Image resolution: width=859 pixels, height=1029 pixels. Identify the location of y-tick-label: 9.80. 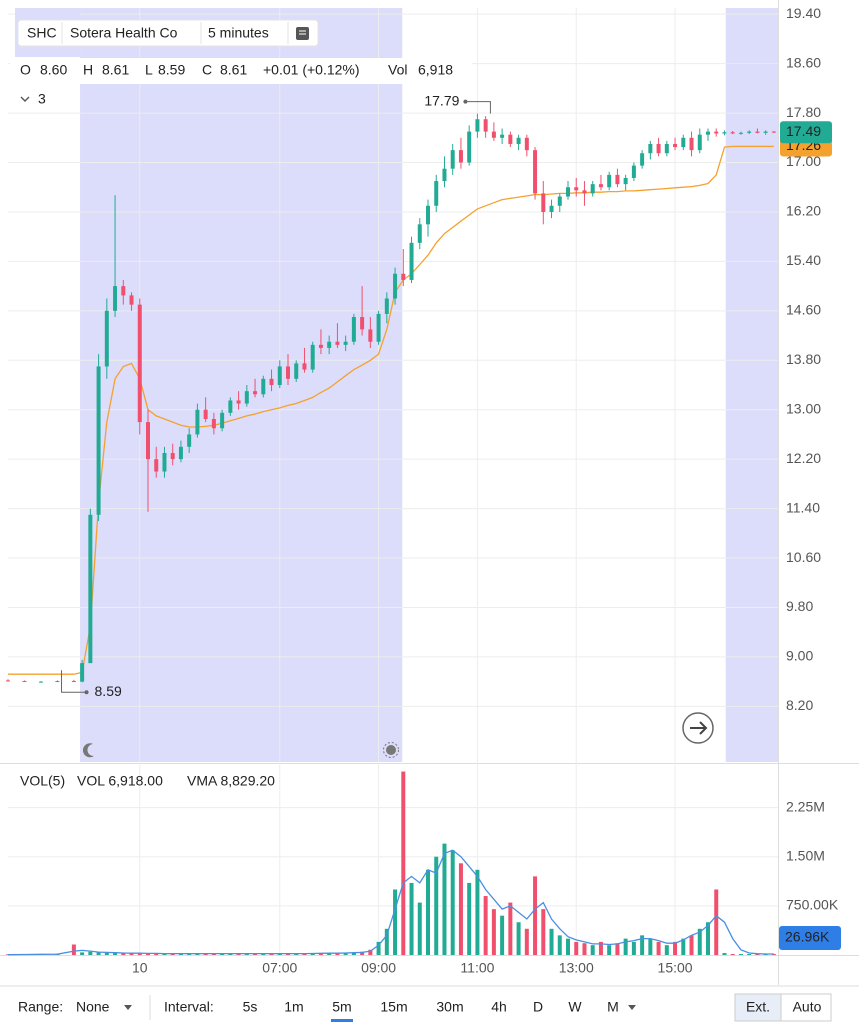
(799, 606).